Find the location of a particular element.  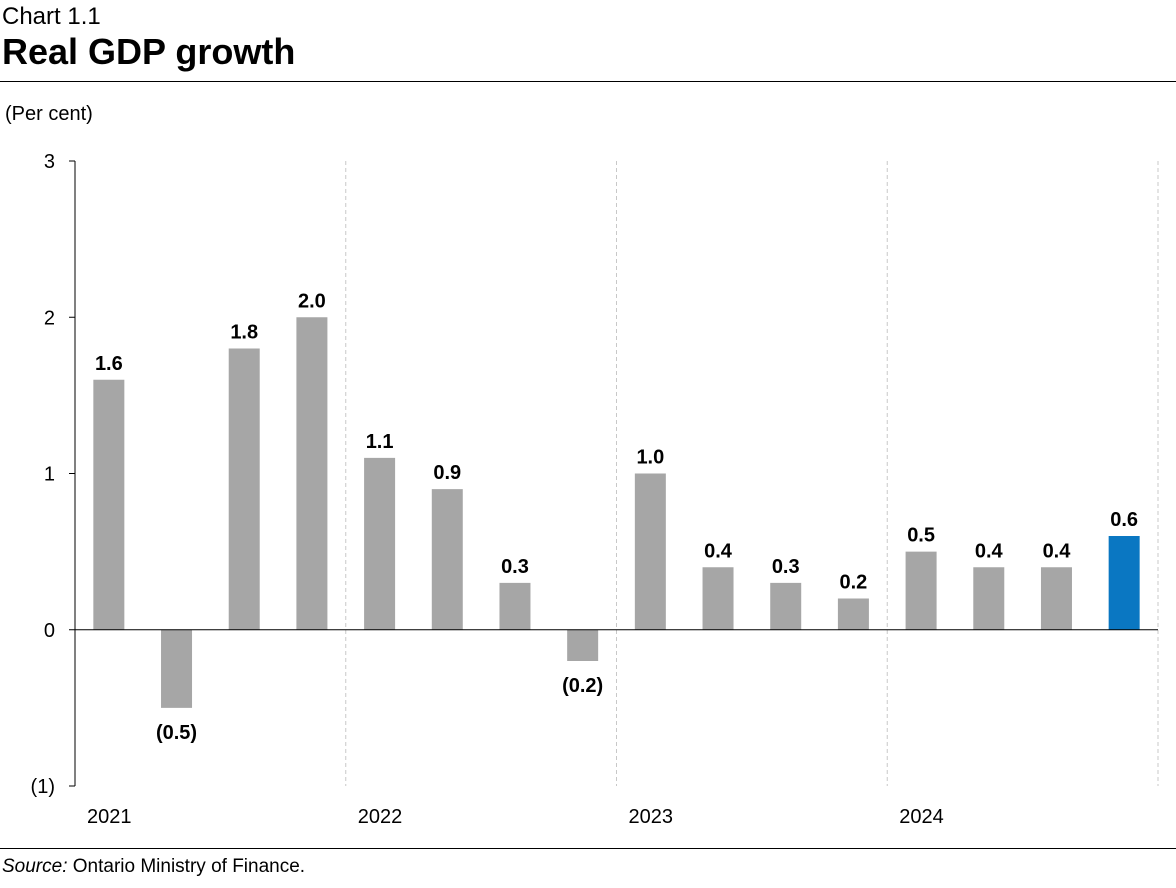

data-label-2023Q2: 0.4 is located at coordinates (718, 551).